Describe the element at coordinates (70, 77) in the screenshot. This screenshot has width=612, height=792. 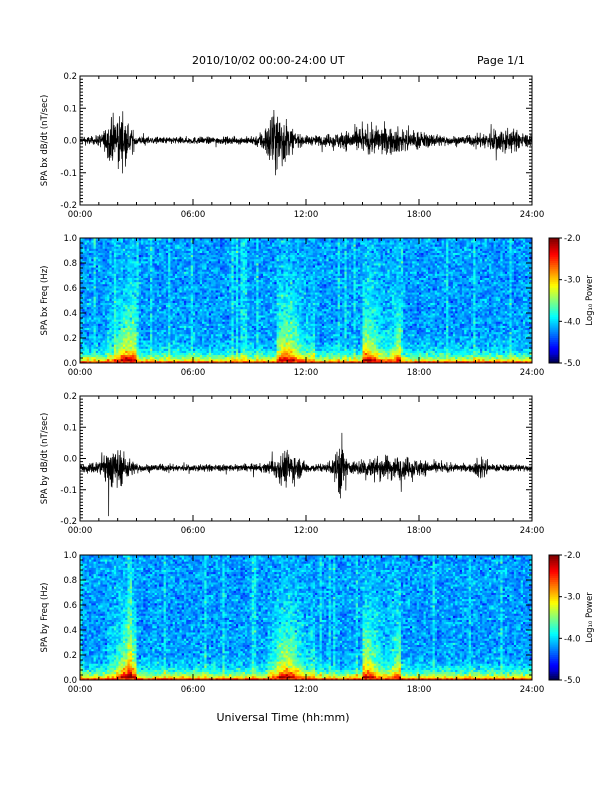
I see `y-tick-label: 0.2` at that location.